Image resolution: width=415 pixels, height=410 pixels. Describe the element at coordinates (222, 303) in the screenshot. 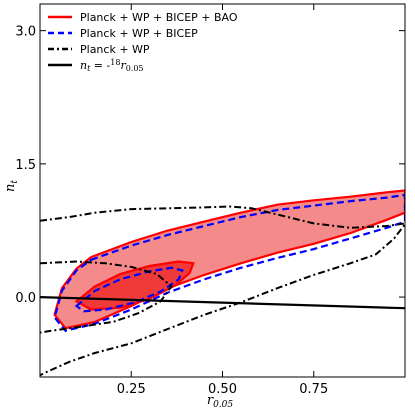

I see `consistency-relation-line` at that location.